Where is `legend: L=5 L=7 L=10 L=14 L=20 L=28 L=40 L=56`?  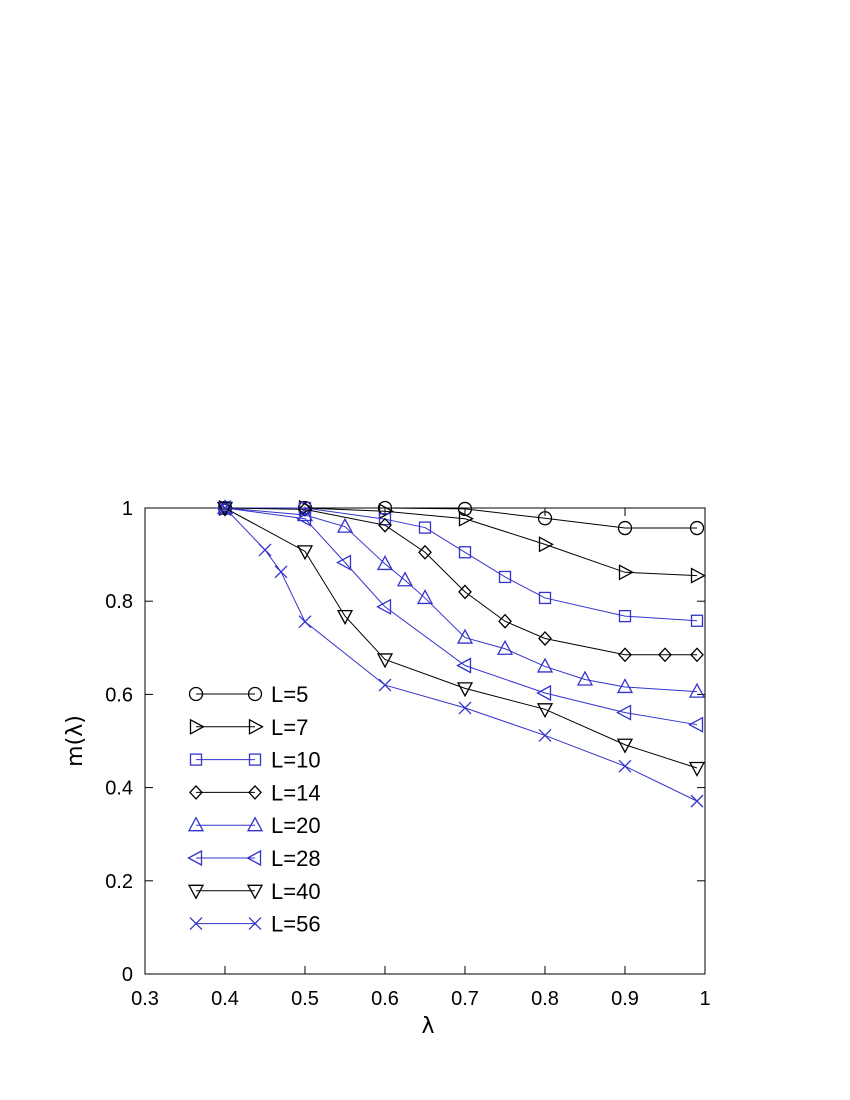 legend: L=5 L=7 L=10 L=14 L=20 L=28 L=40 L=56 is located at coordinates (254, 809).